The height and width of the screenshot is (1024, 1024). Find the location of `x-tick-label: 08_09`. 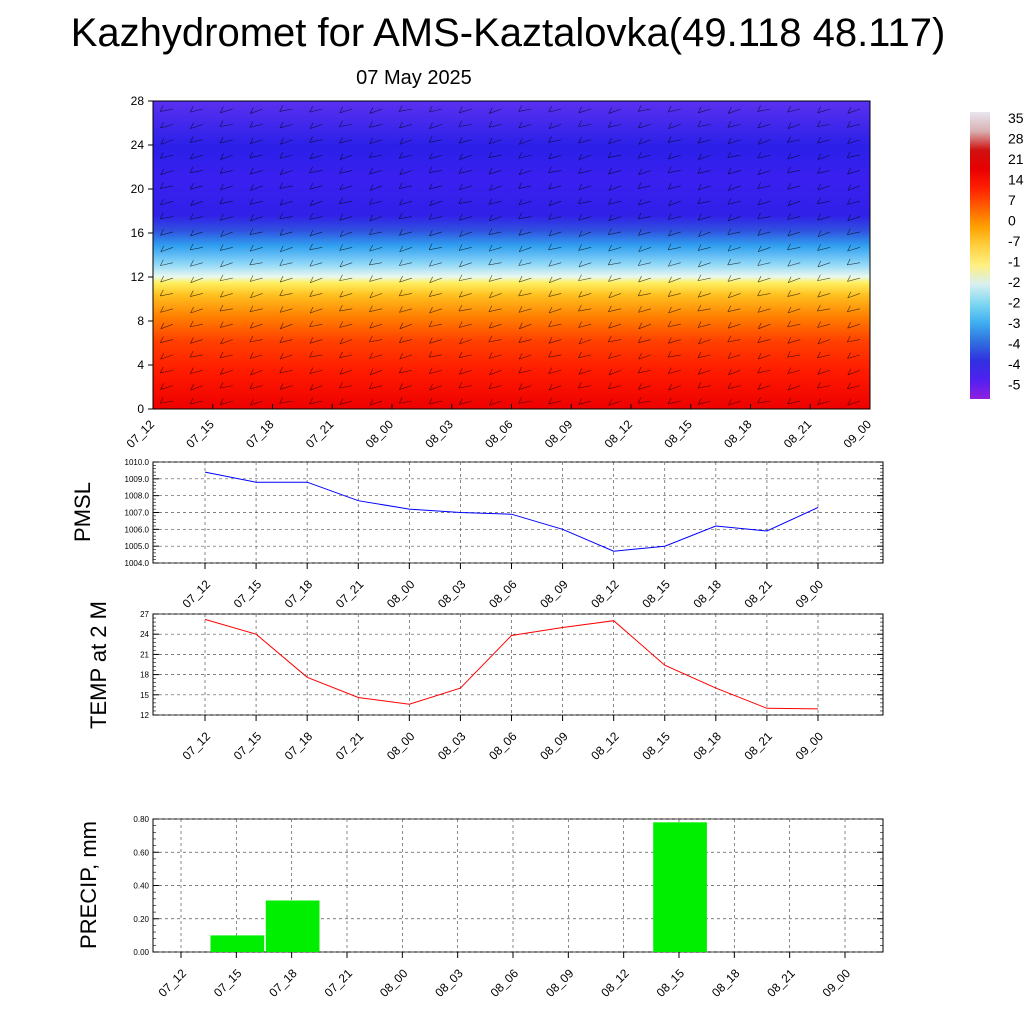

x-tick-label: 08_09 is located at coordinates (554, 746).